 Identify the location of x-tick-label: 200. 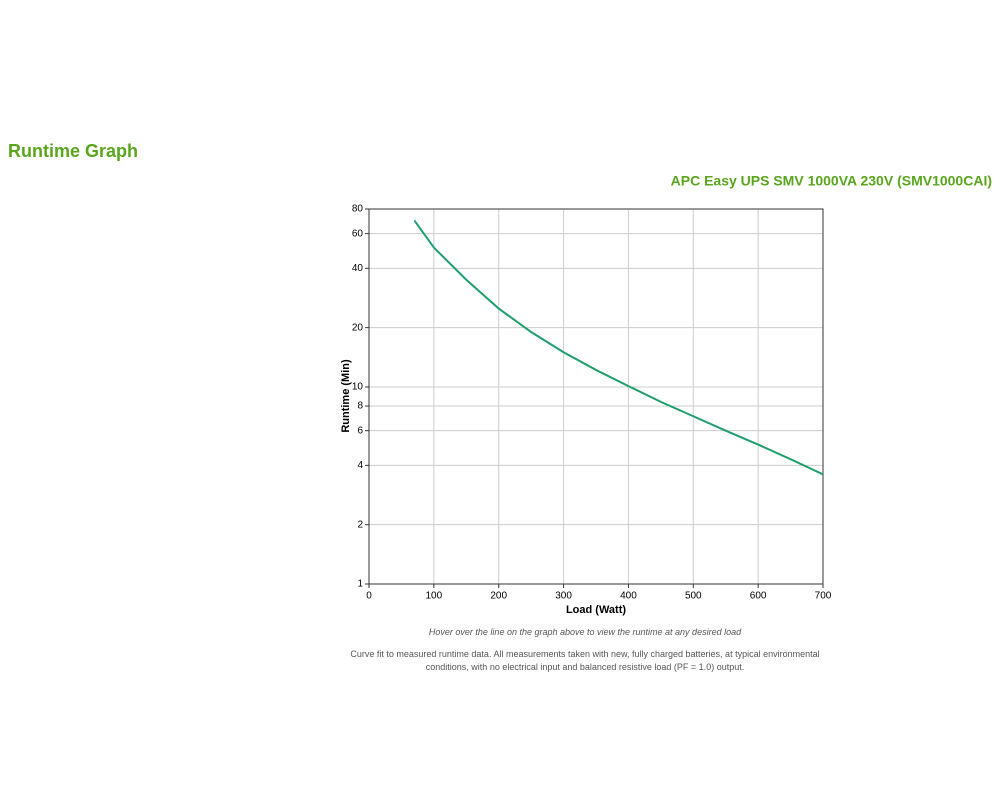
(498, 596).